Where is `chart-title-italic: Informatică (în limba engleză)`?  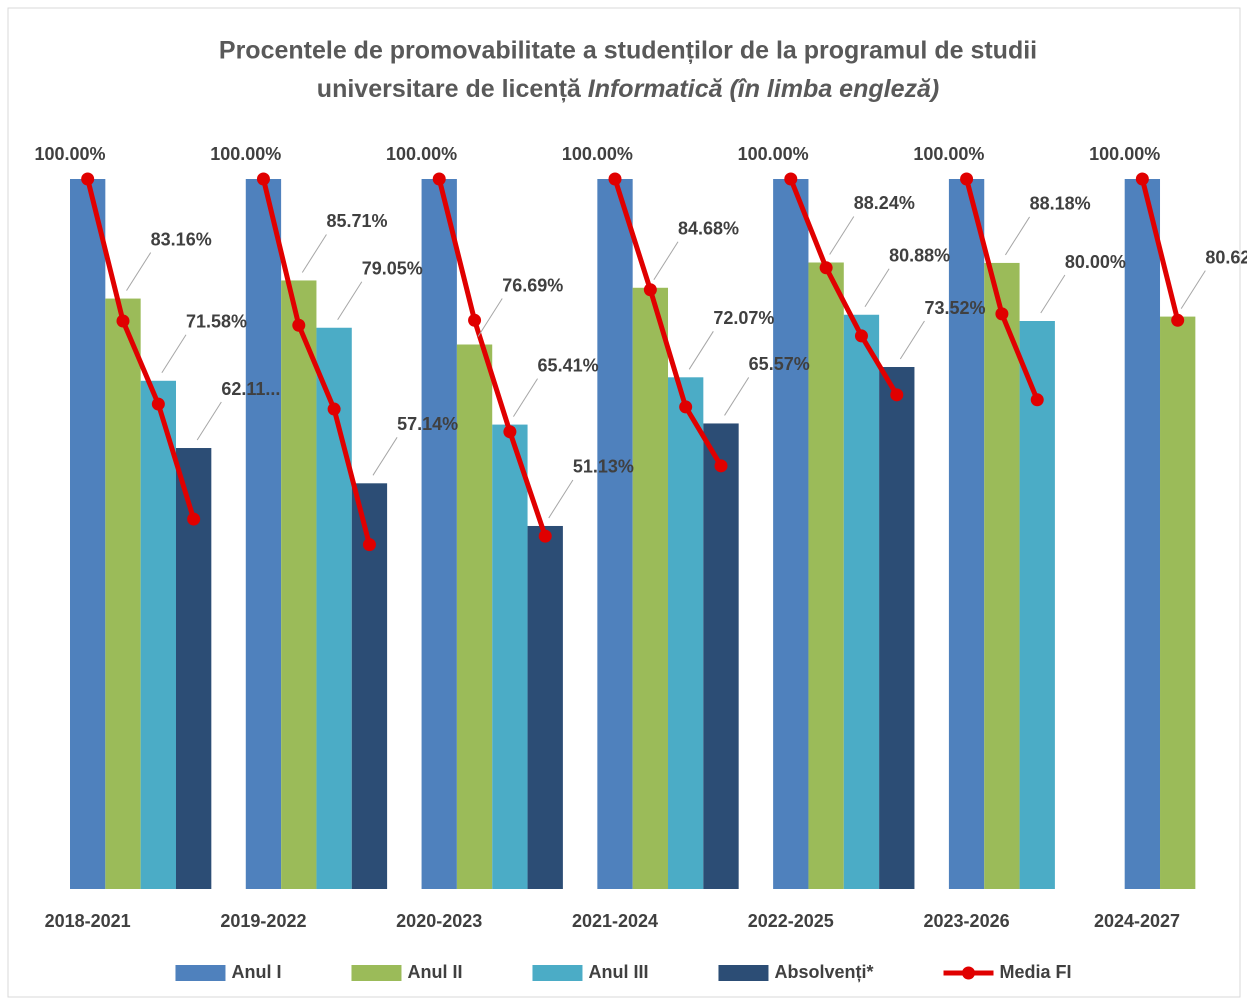 chart-title-italic: Informatică (în limba engleză) is located at coordinates (763, 89).